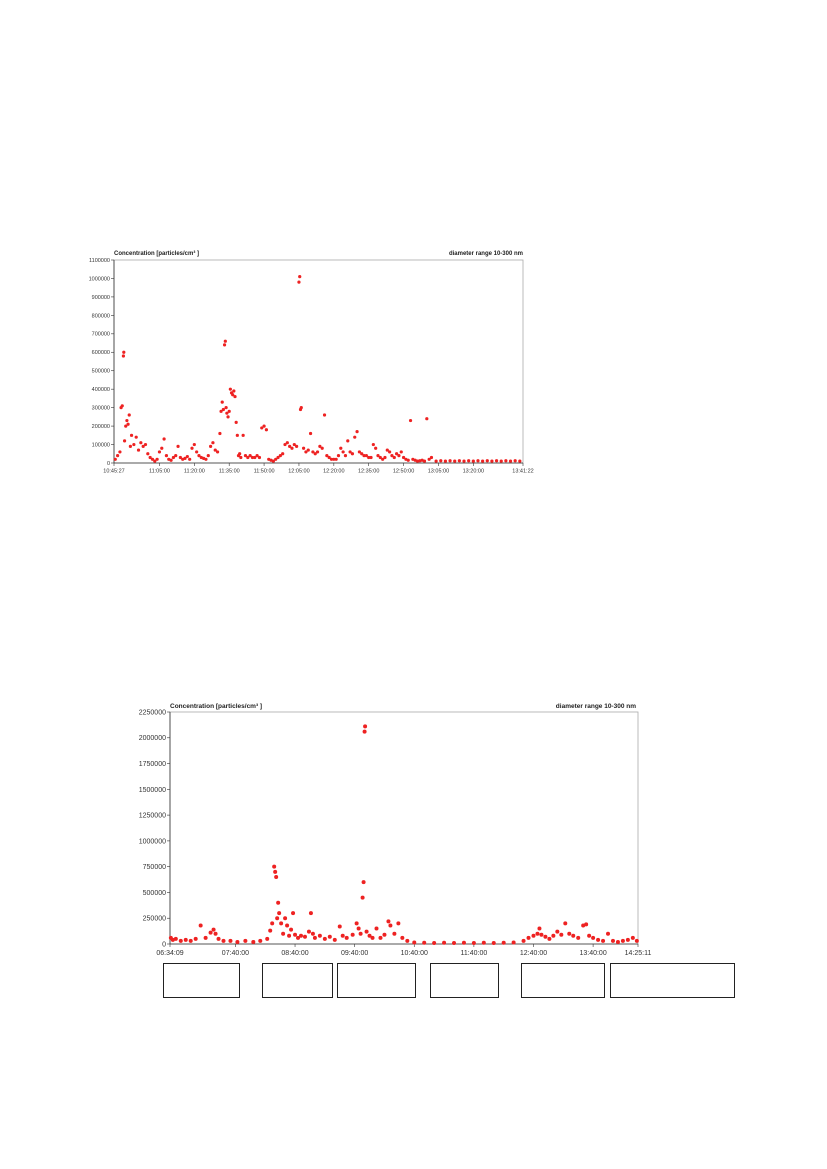 The image size is (827, 1169). Describe the element at coordinates (169, 953) in the screenshot. I see `x-tick-label: 06:34:09` at that location.